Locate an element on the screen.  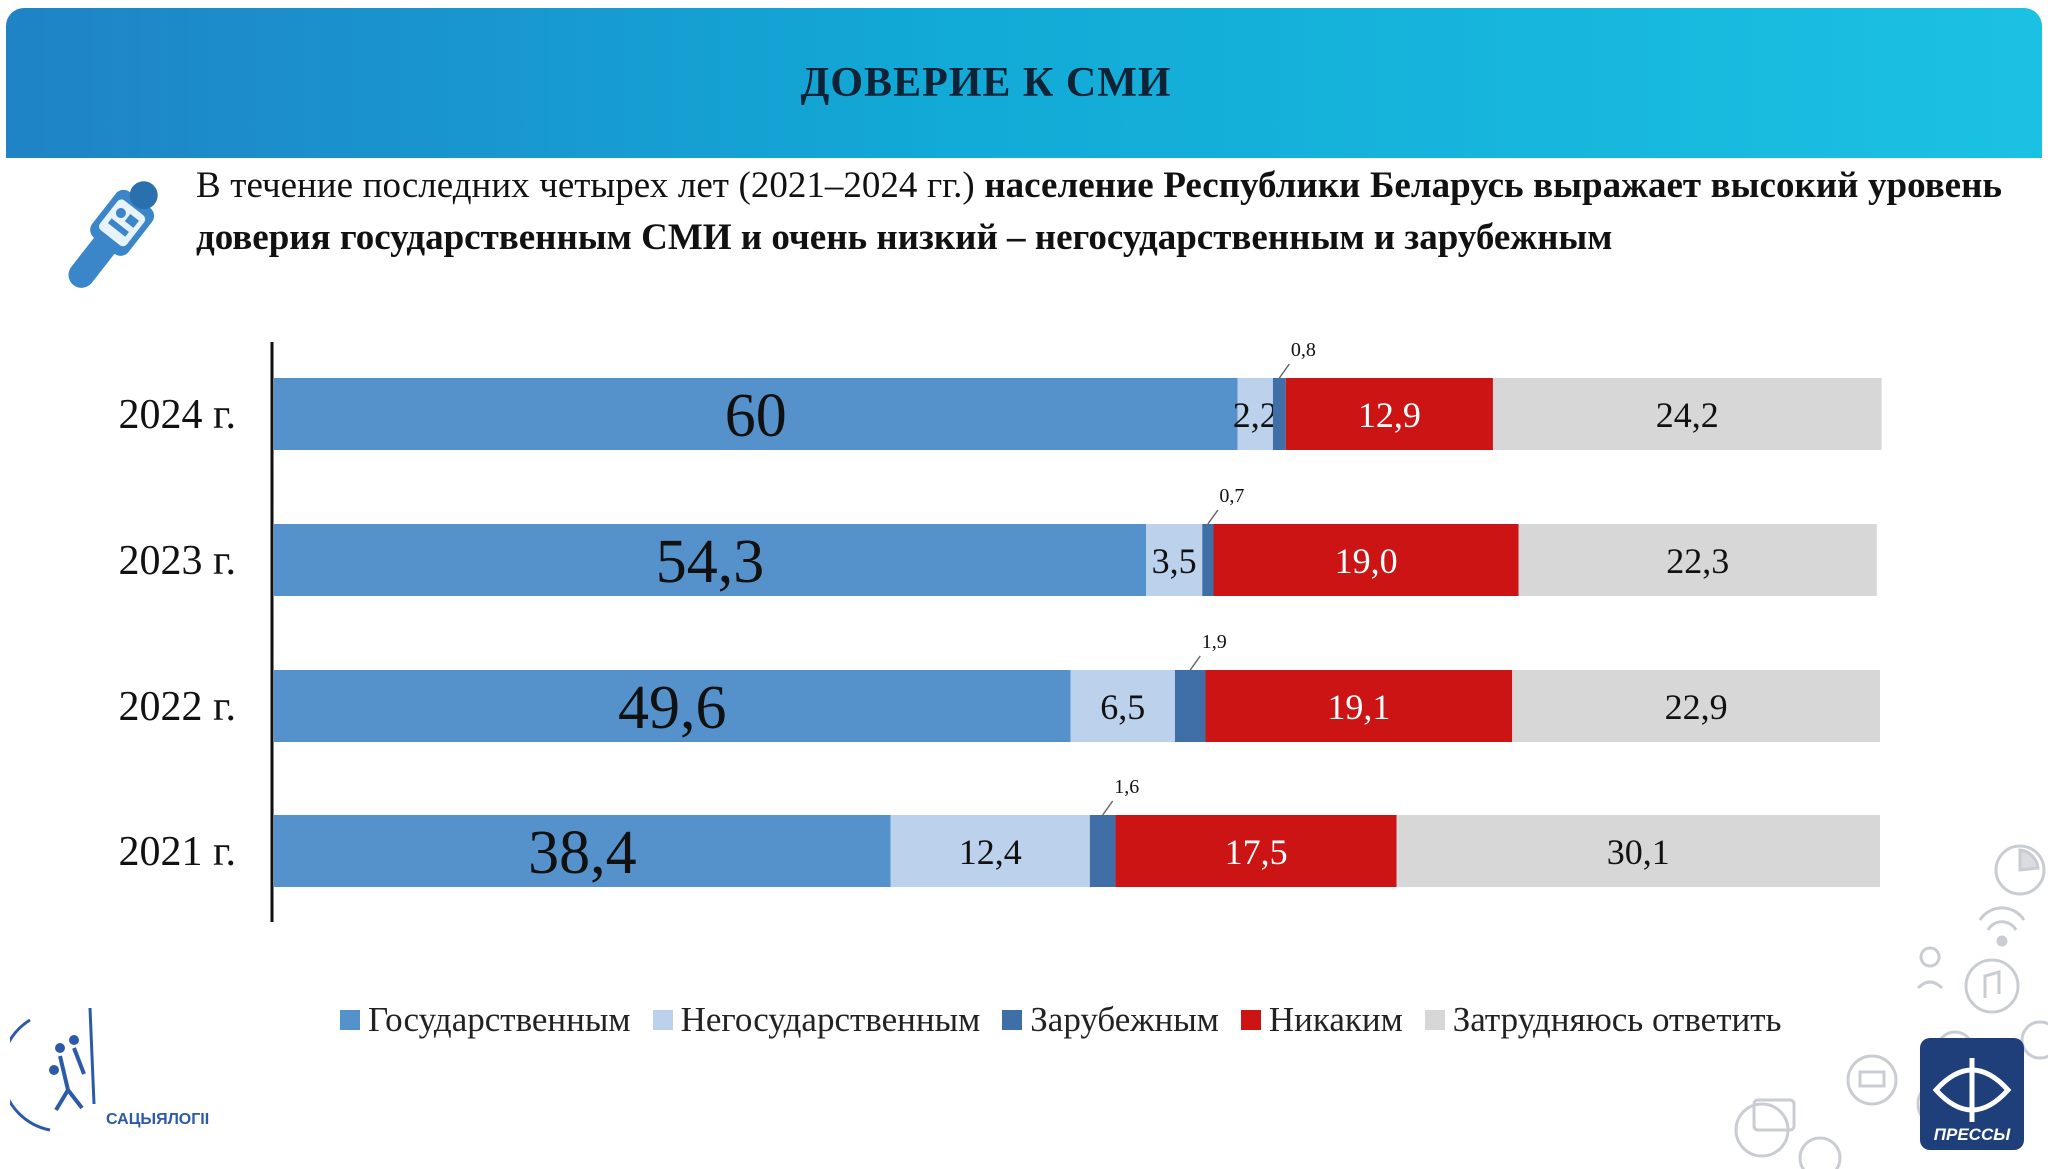
header-banner: ДОВЕРИЕ К СМИ is located at coordinates (1024, 83).